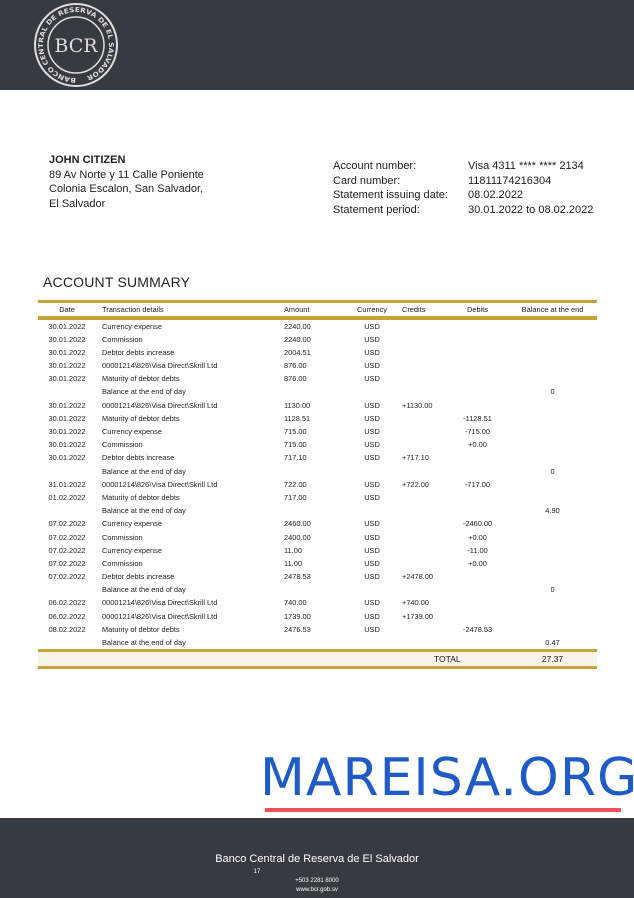 This screenshot has width=634, height=898. I want to click on cell-amount: 1130.00, so click(297, 405).